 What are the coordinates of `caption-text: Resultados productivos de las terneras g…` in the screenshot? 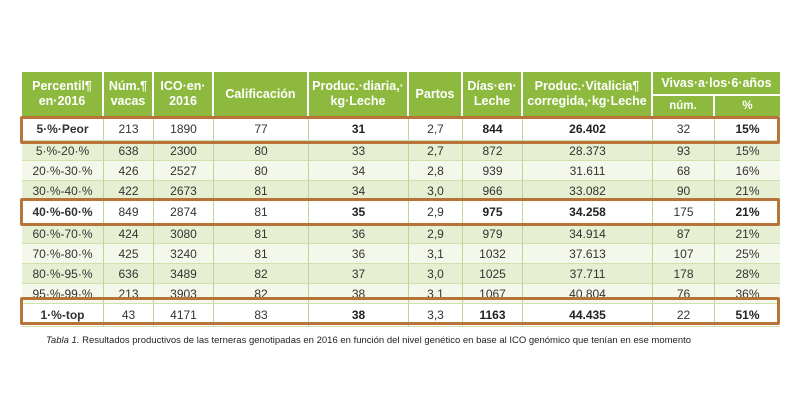 It's located at (387, 340).